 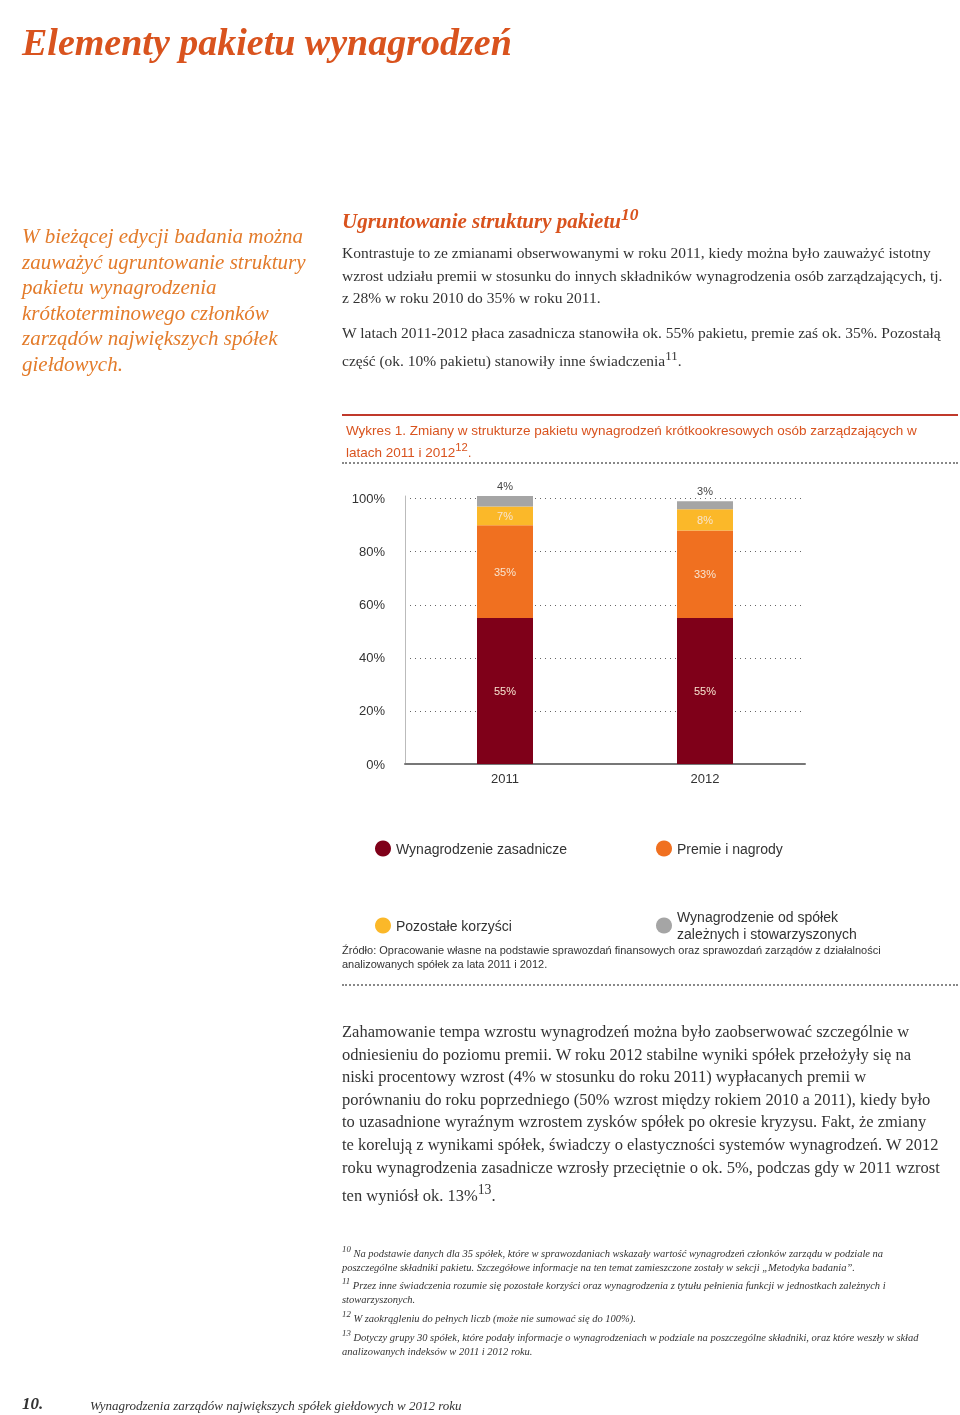 I want to click on y-tick-label: 60%, so click(x=372, y=605).